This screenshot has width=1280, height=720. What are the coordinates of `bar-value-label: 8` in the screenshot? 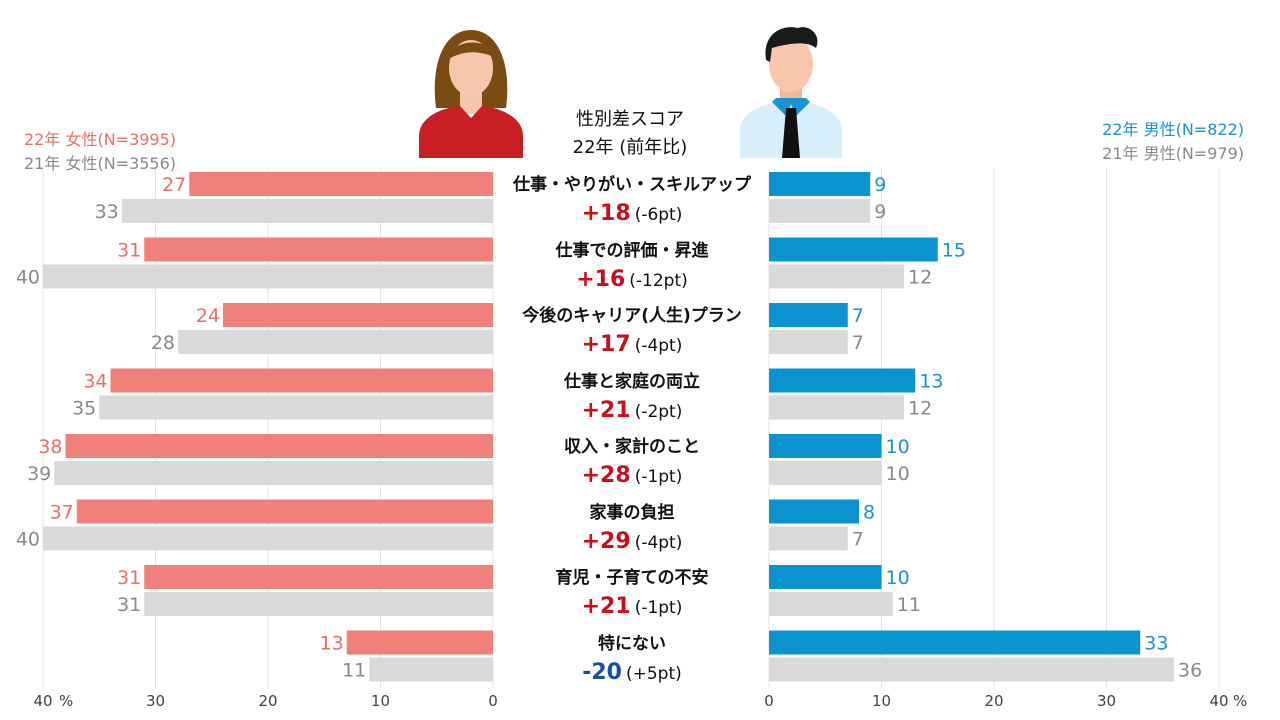 It's located at (869, 513).